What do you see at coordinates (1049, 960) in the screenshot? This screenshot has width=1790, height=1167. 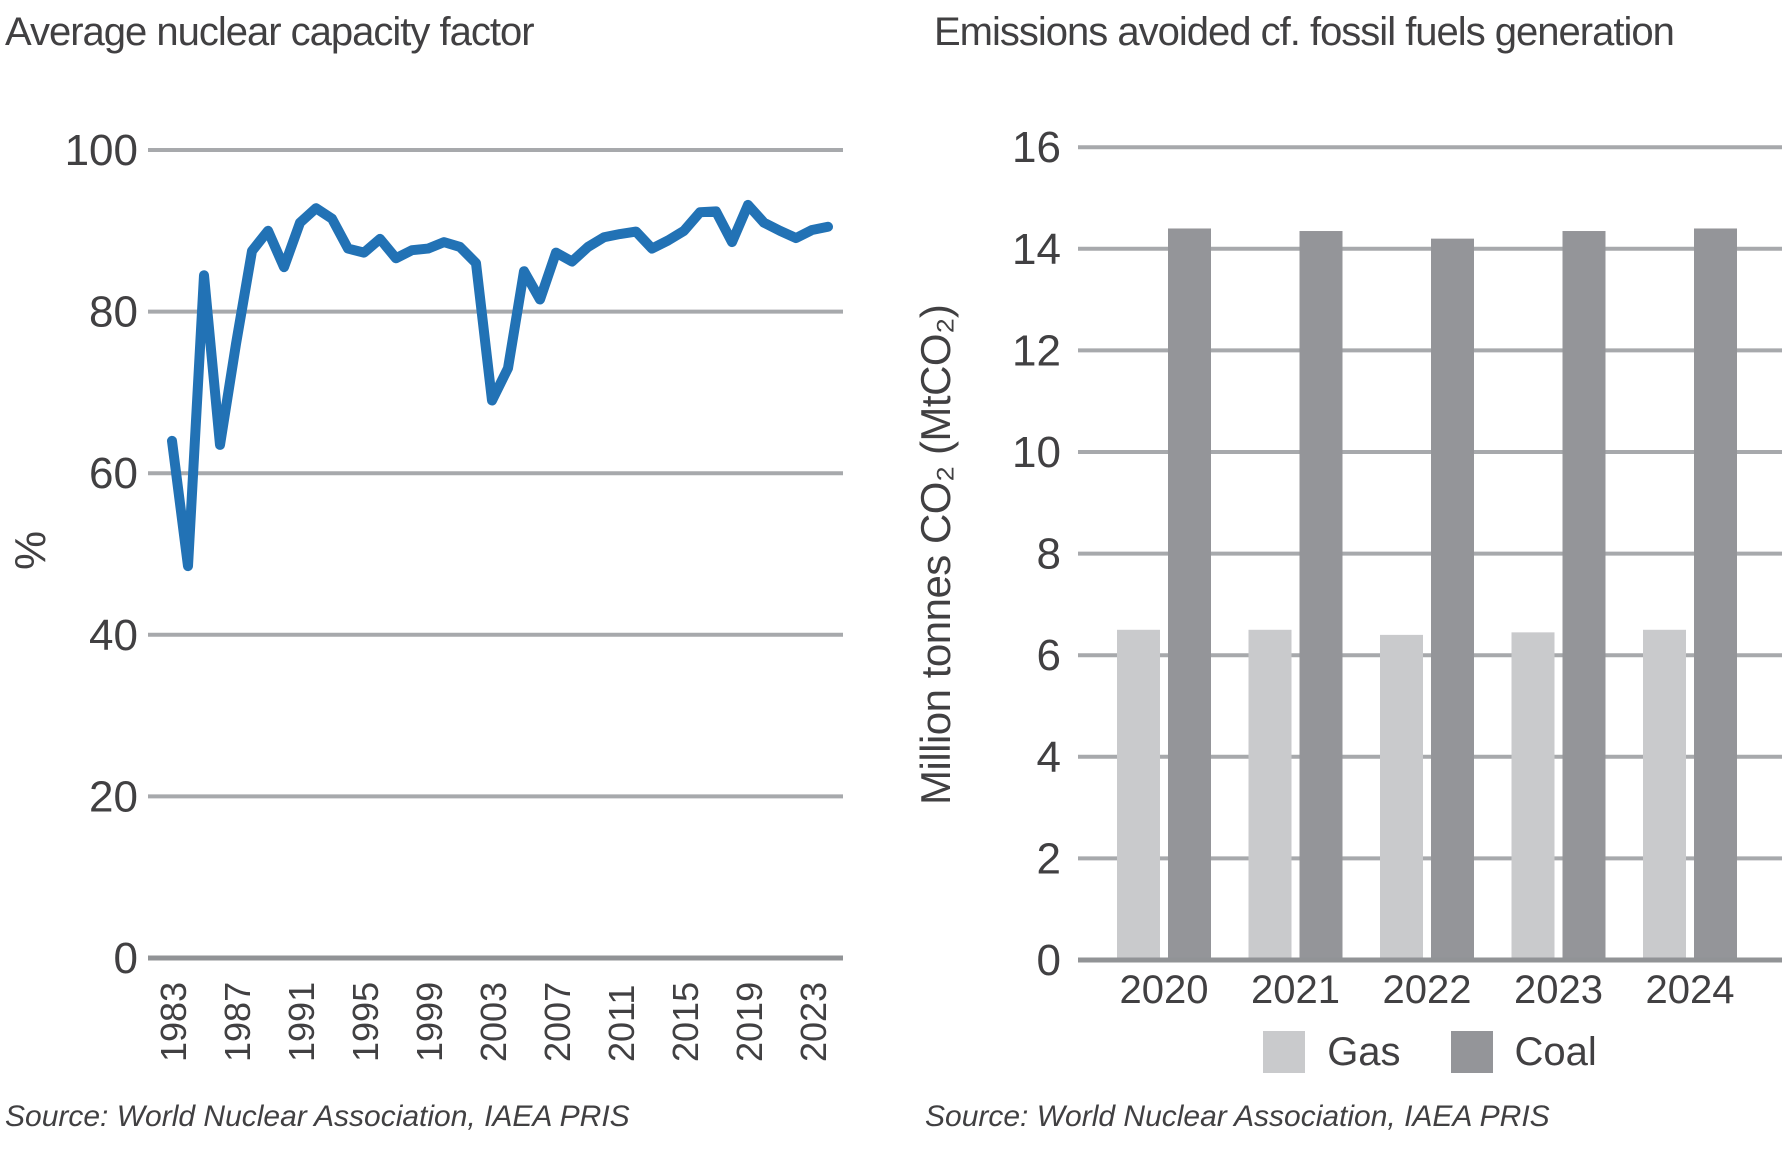 I see `right-ytick-0: 0` at bounding box center [1049, 960].